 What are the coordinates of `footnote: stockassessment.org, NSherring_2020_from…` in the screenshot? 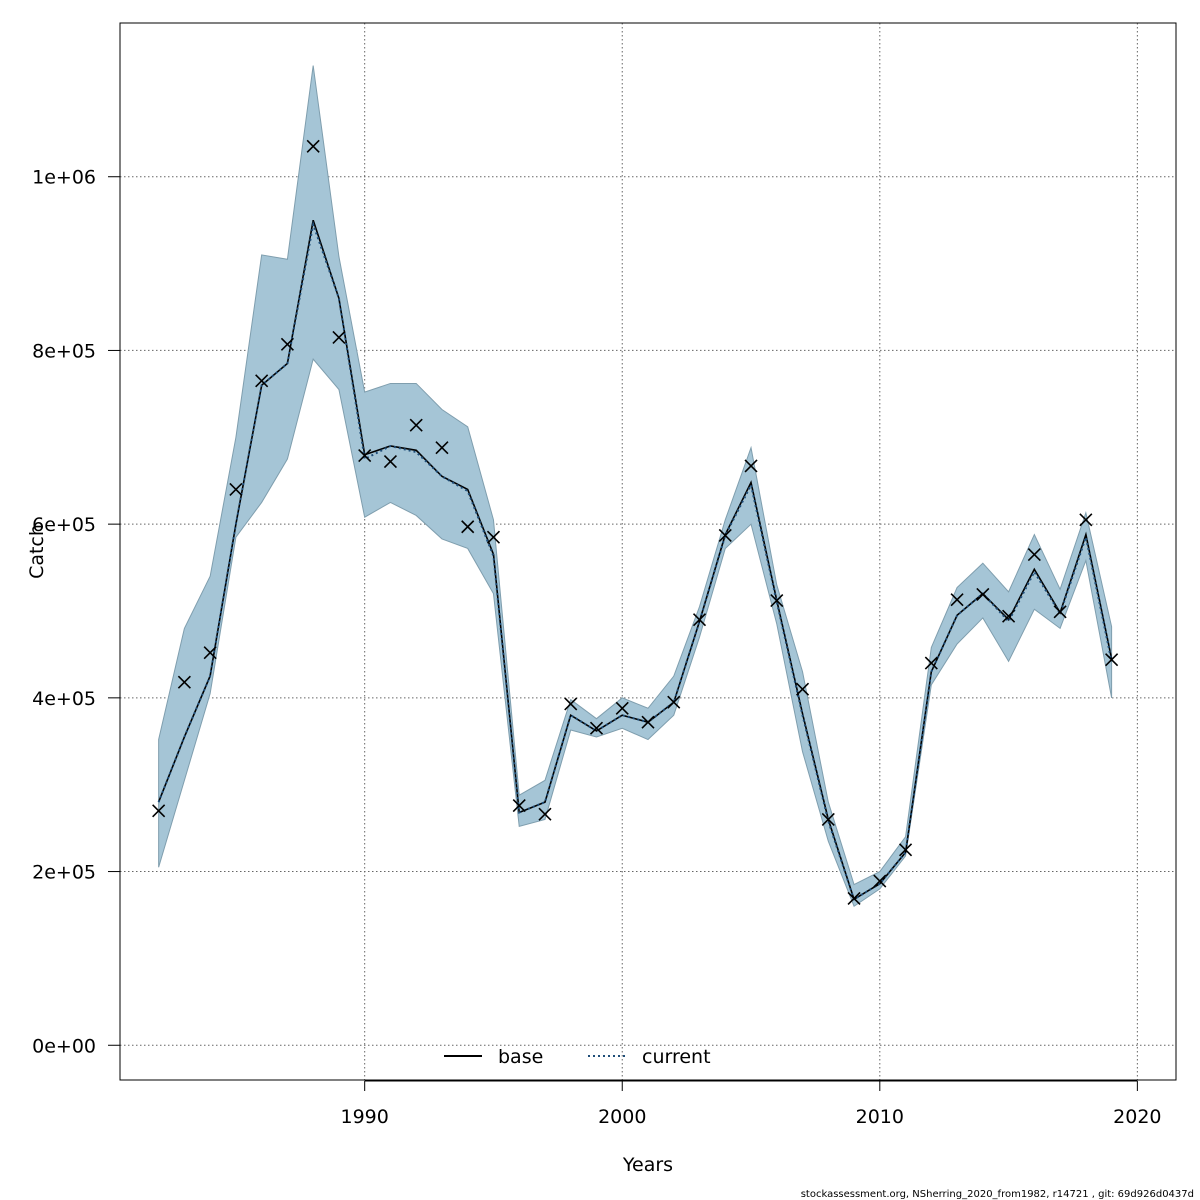 It's located at (997, 1194).